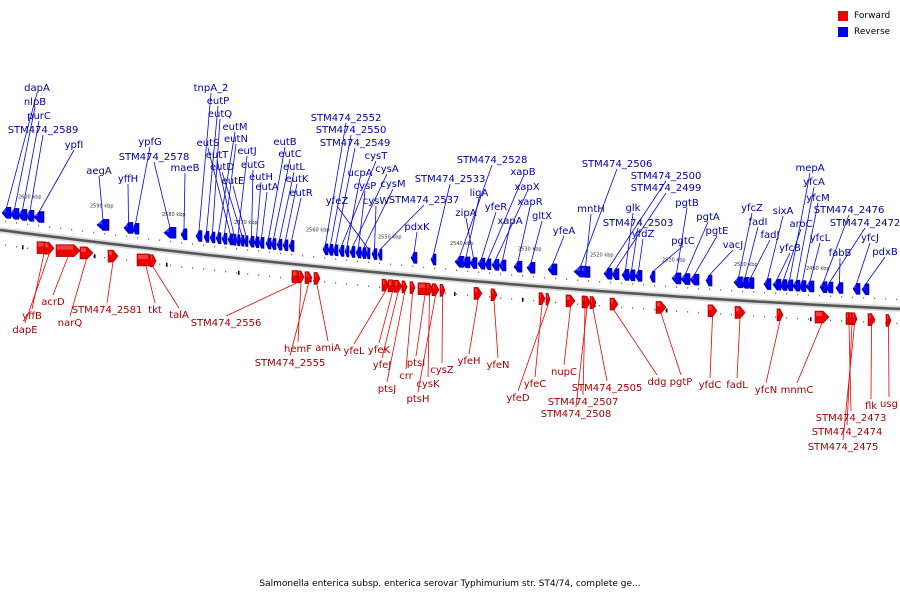 The height and width of the screenshot is (600, 900). What do you see at coordinates (839, 288) in the screenshot?
I see `gene-fabb` at bounding box center [839, 288].